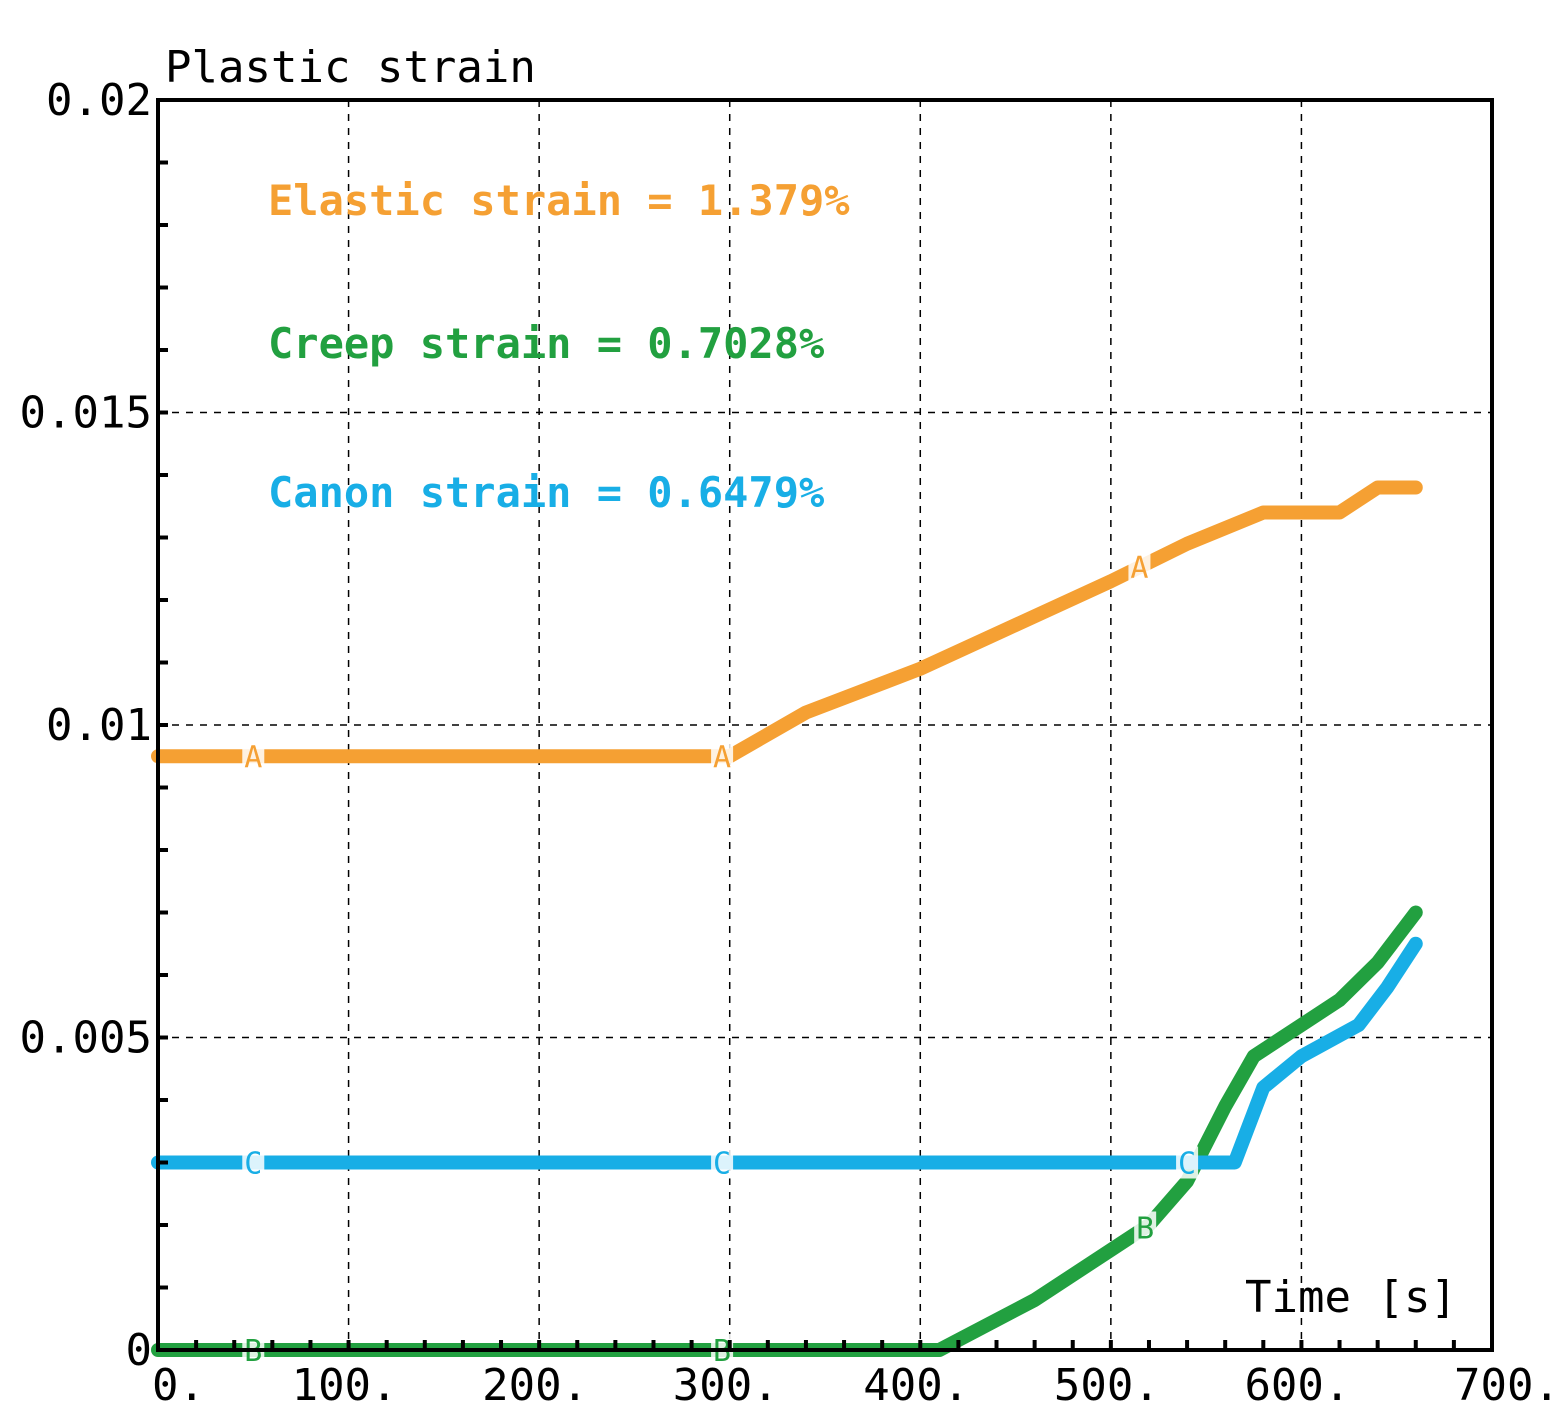  I want to click on series-marker-label: B, so click(1145, 1229).